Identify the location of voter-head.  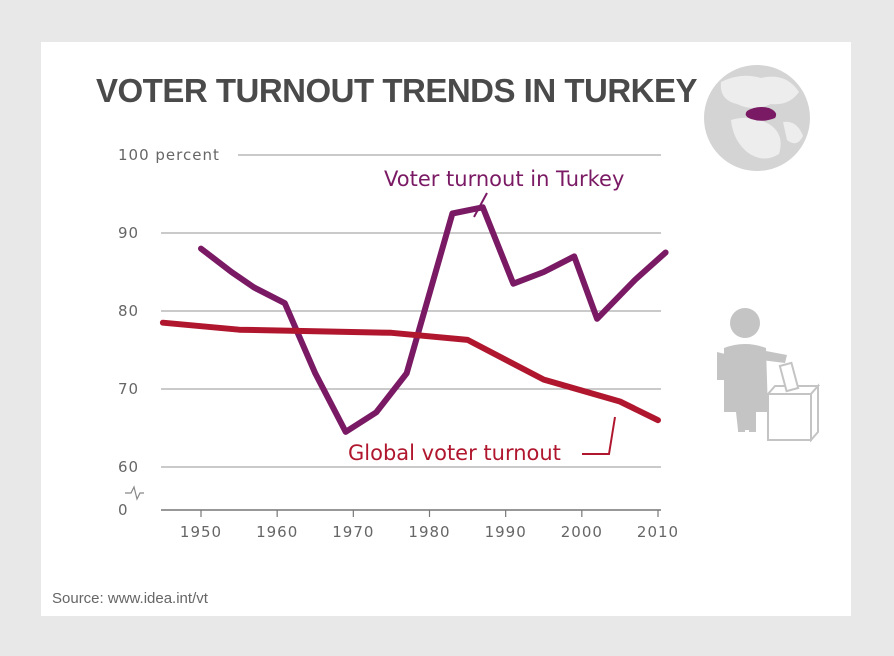
(745, 323).